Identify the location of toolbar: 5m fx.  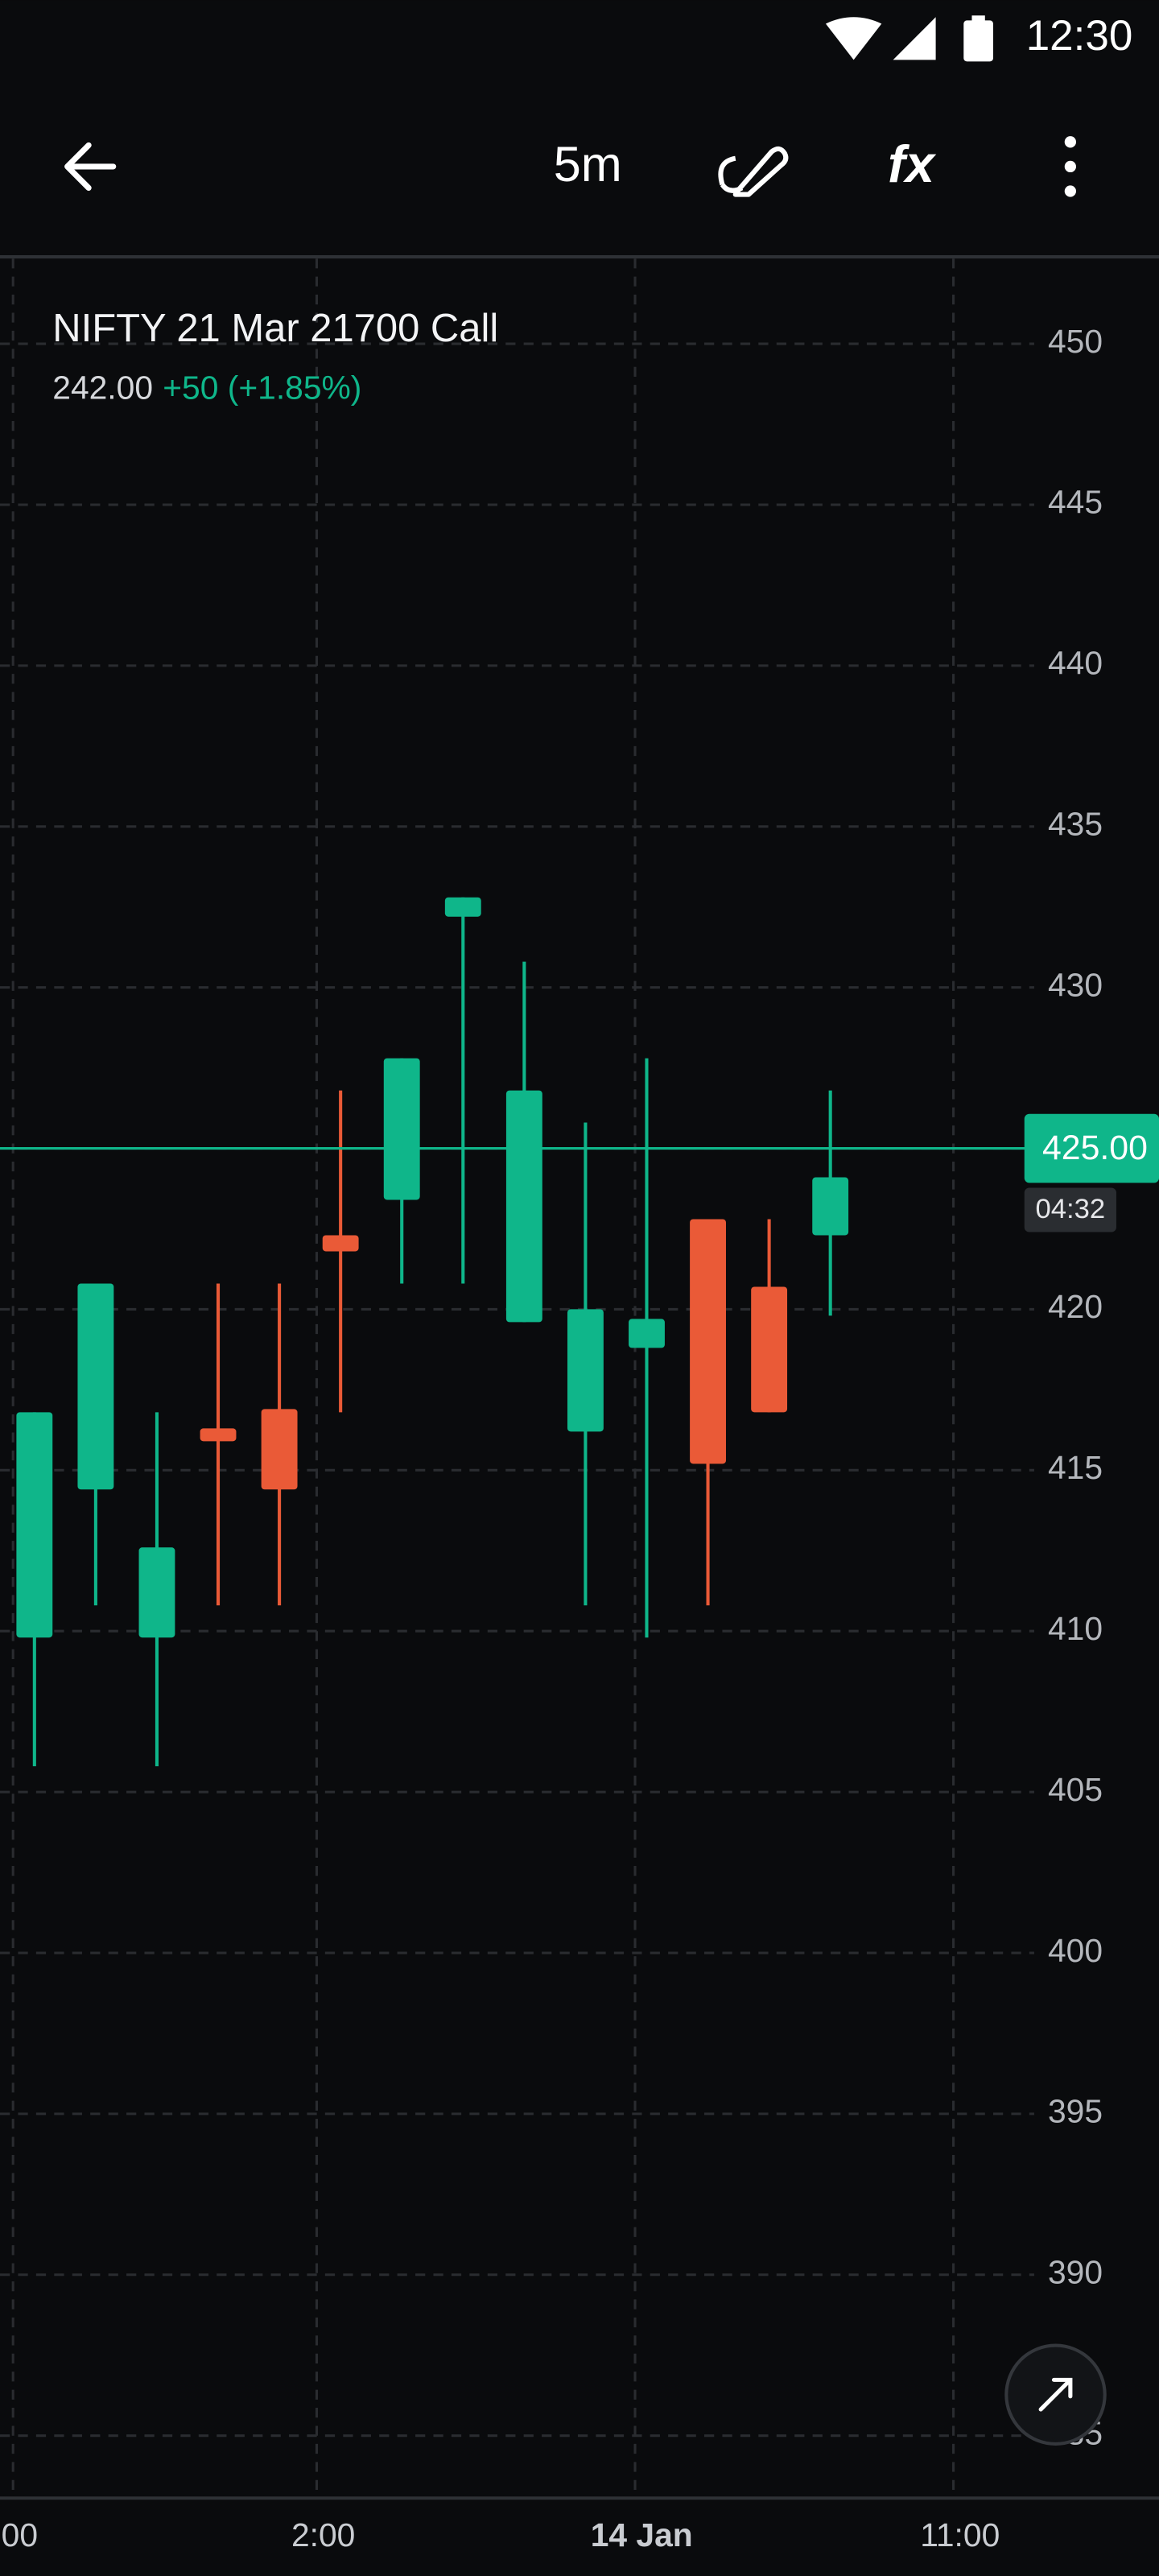
(570, 165).